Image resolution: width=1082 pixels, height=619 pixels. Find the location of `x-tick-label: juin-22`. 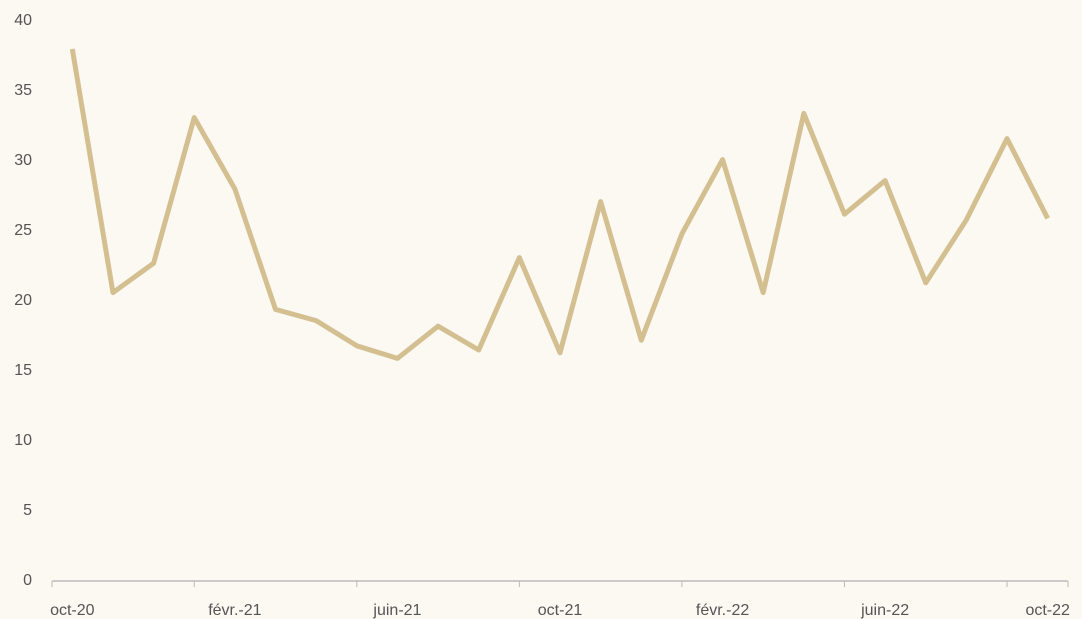

x-tick-label: juin-22 is located at coordinates (884, 610).